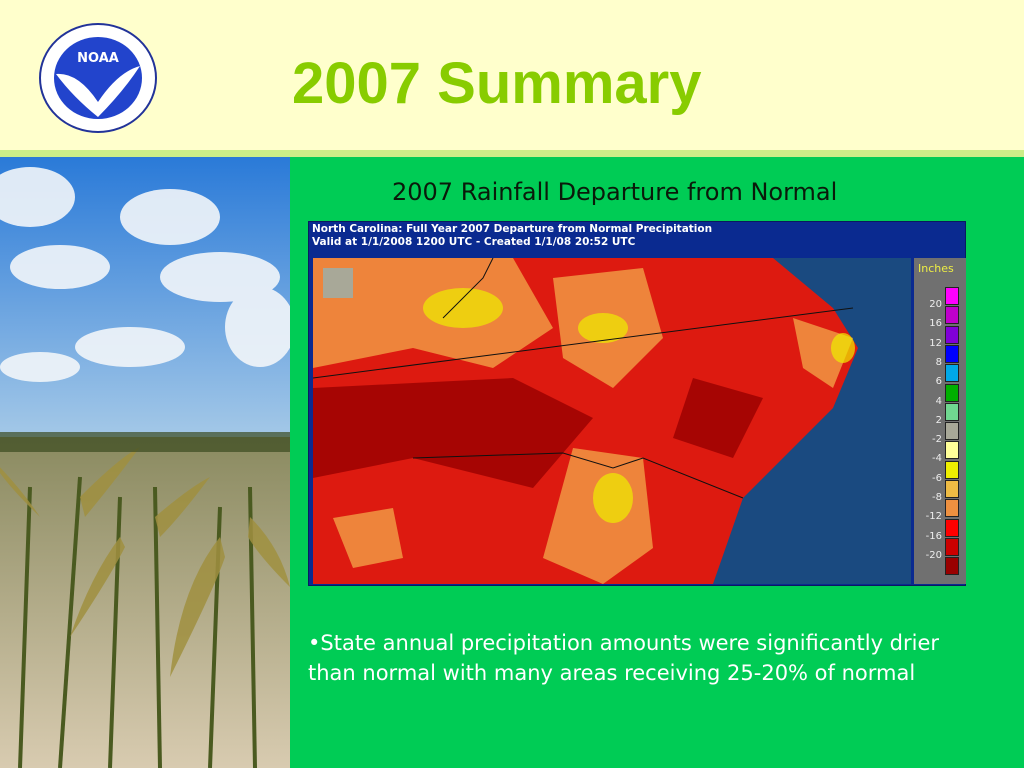 The height and width of the screenshot is (768, 1024). What do you see at coordinates (497, 83) in the screenshot?
I see `page-title: 2007 Summary` at bounding box center [497, 83].